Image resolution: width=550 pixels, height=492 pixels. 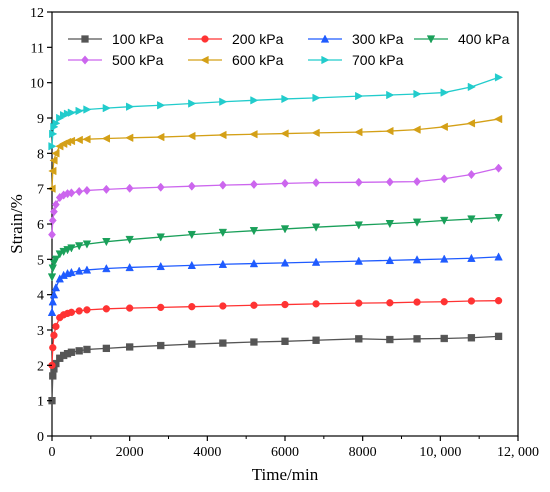 I want to click on y-tick-label: 10, so click(x=37, y=84).